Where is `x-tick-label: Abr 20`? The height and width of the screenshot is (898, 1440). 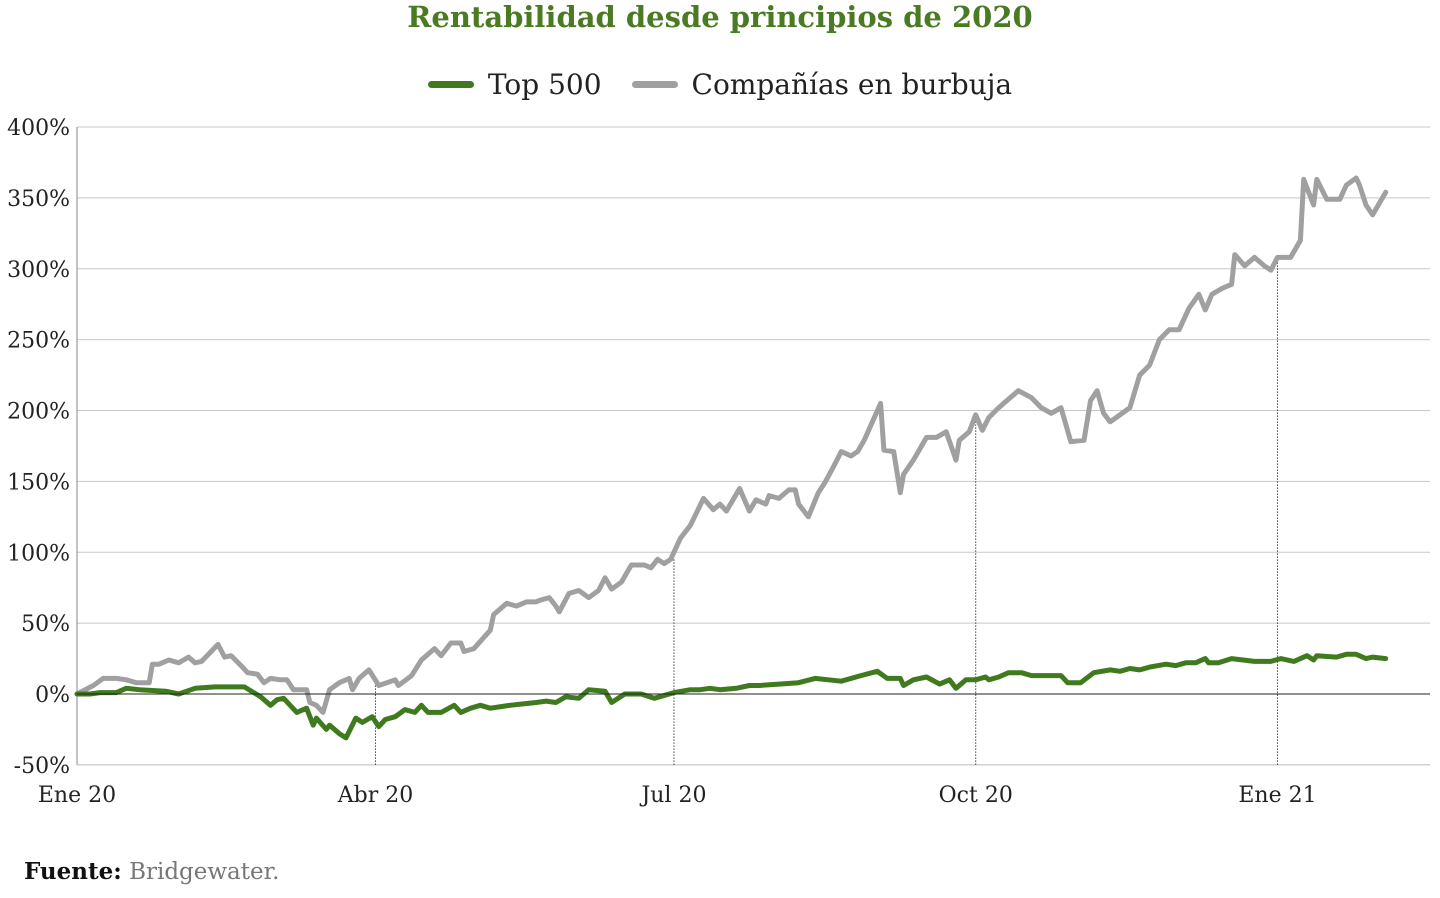
x-tick-label: Abr 20 is located at coordinates (375, 795).